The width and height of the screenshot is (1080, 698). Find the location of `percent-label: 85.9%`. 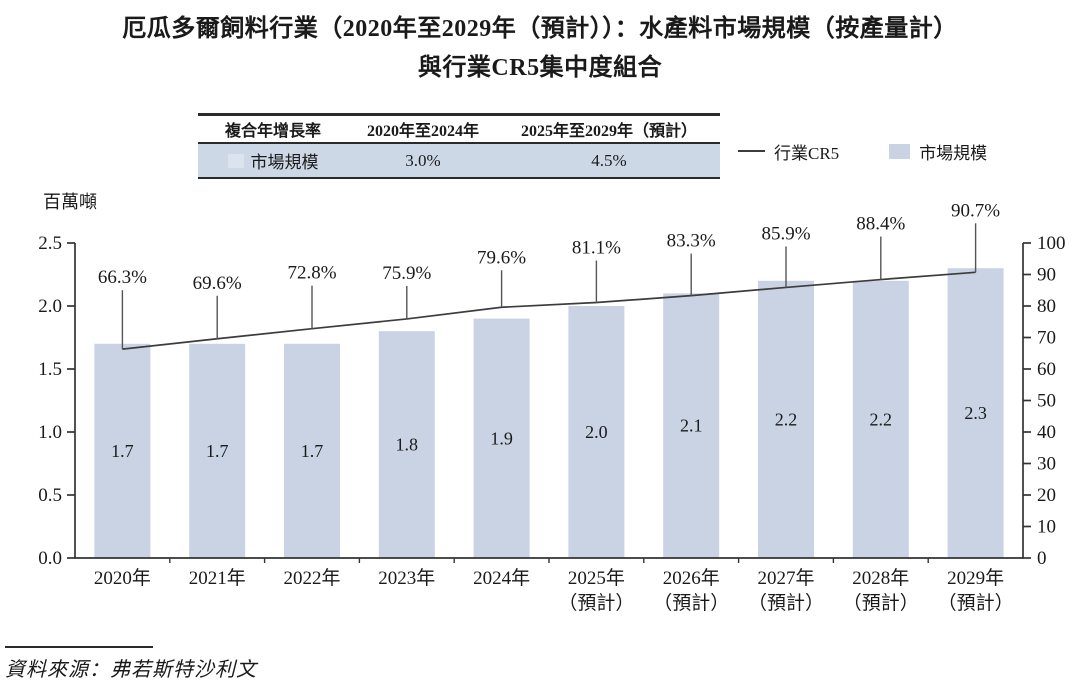

percent-label: 85.9% is located at coordinates (785, 233).